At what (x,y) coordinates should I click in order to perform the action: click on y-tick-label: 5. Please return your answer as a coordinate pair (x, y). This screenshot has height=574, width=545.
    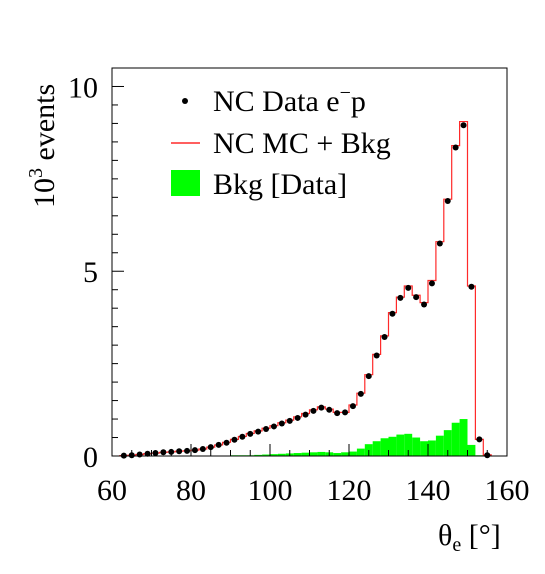
    Looking at the image, I should click on (90, 272).